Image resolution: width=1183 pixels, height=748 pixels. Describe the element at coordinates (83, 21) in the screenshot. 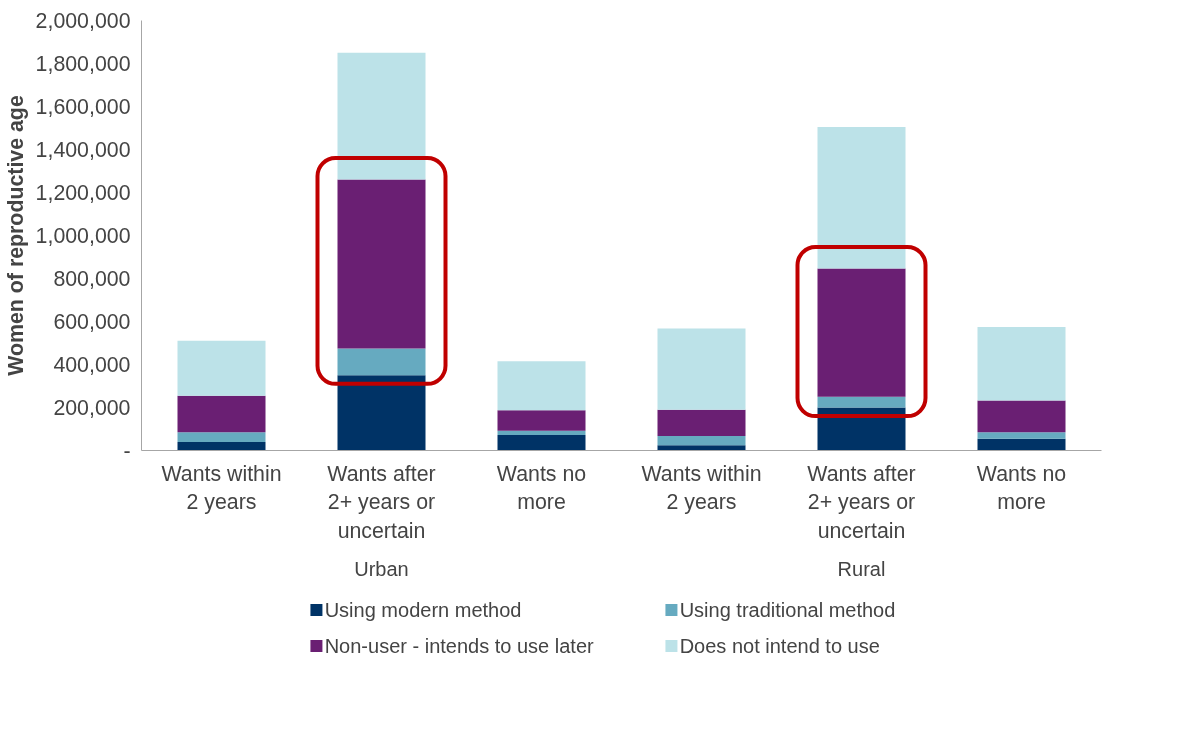

I see `y-tick-label: 2,000,000` at that location.